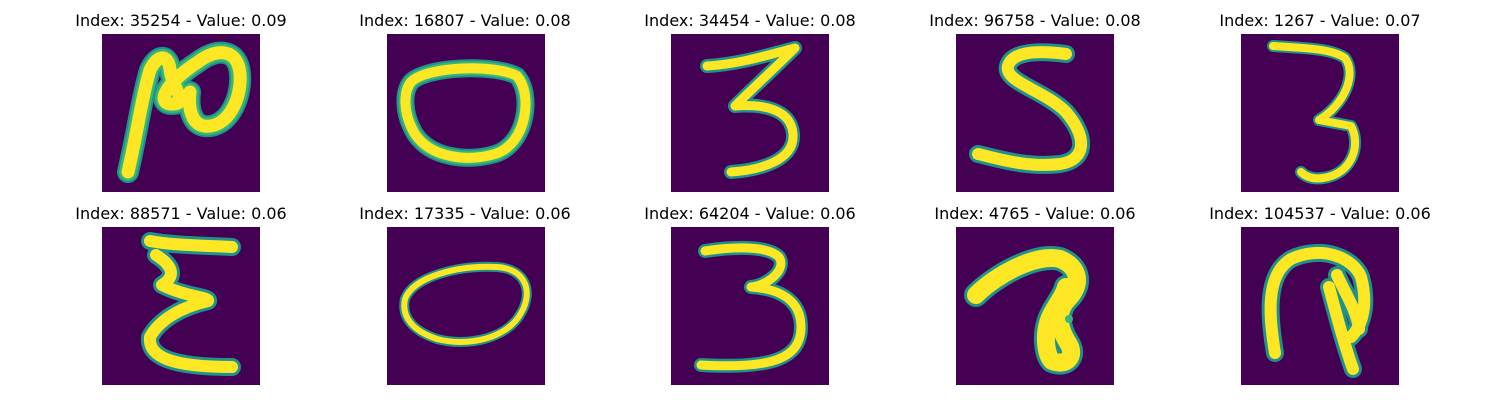 This screenshot has height=400, width=1500. What do you see at coordinates (750, 20) in the screenshot?
I see `panel-title: Index: 34454 - Value: 0.08` at bounding box center [750, 20].